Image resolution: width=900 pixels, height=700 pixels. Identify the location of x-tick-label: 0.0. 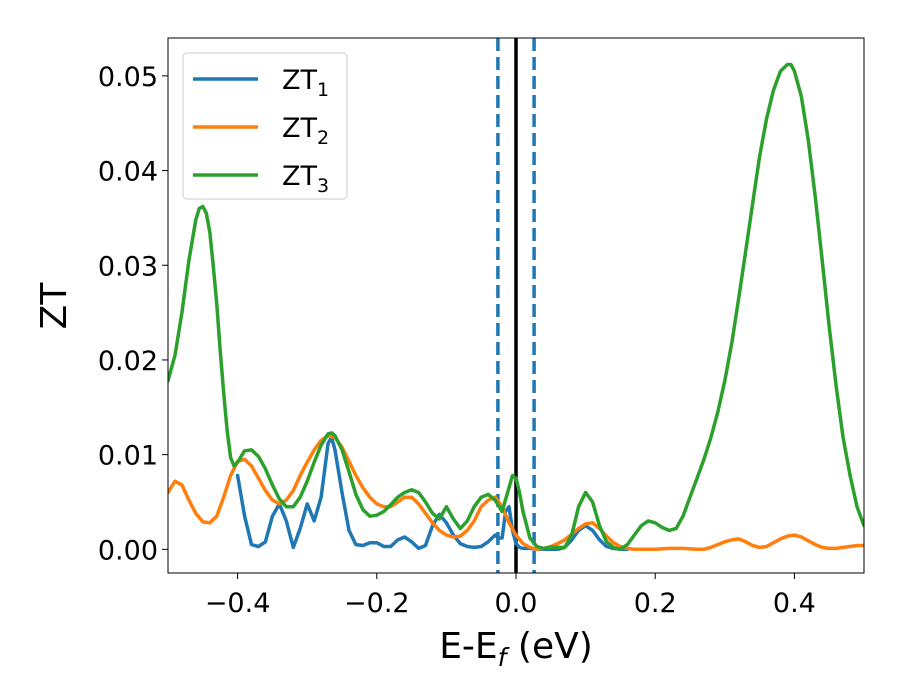
(516, 603).